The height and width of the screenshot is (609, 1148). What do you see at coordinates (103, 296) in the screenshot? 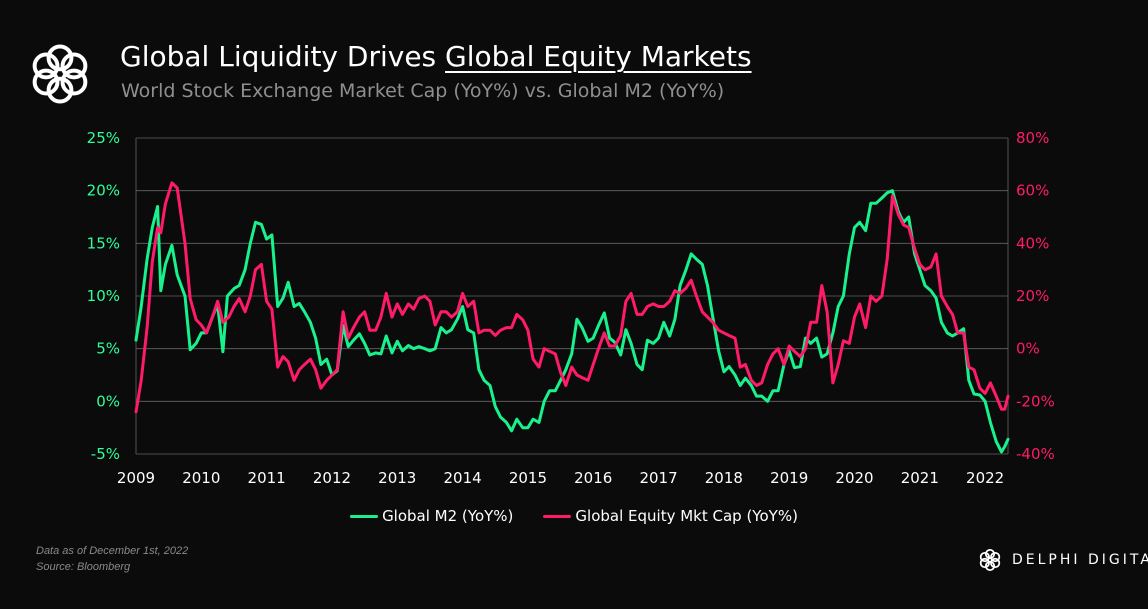
I see `y-left-tick-label: 10%` at bounding box center [103, 296].